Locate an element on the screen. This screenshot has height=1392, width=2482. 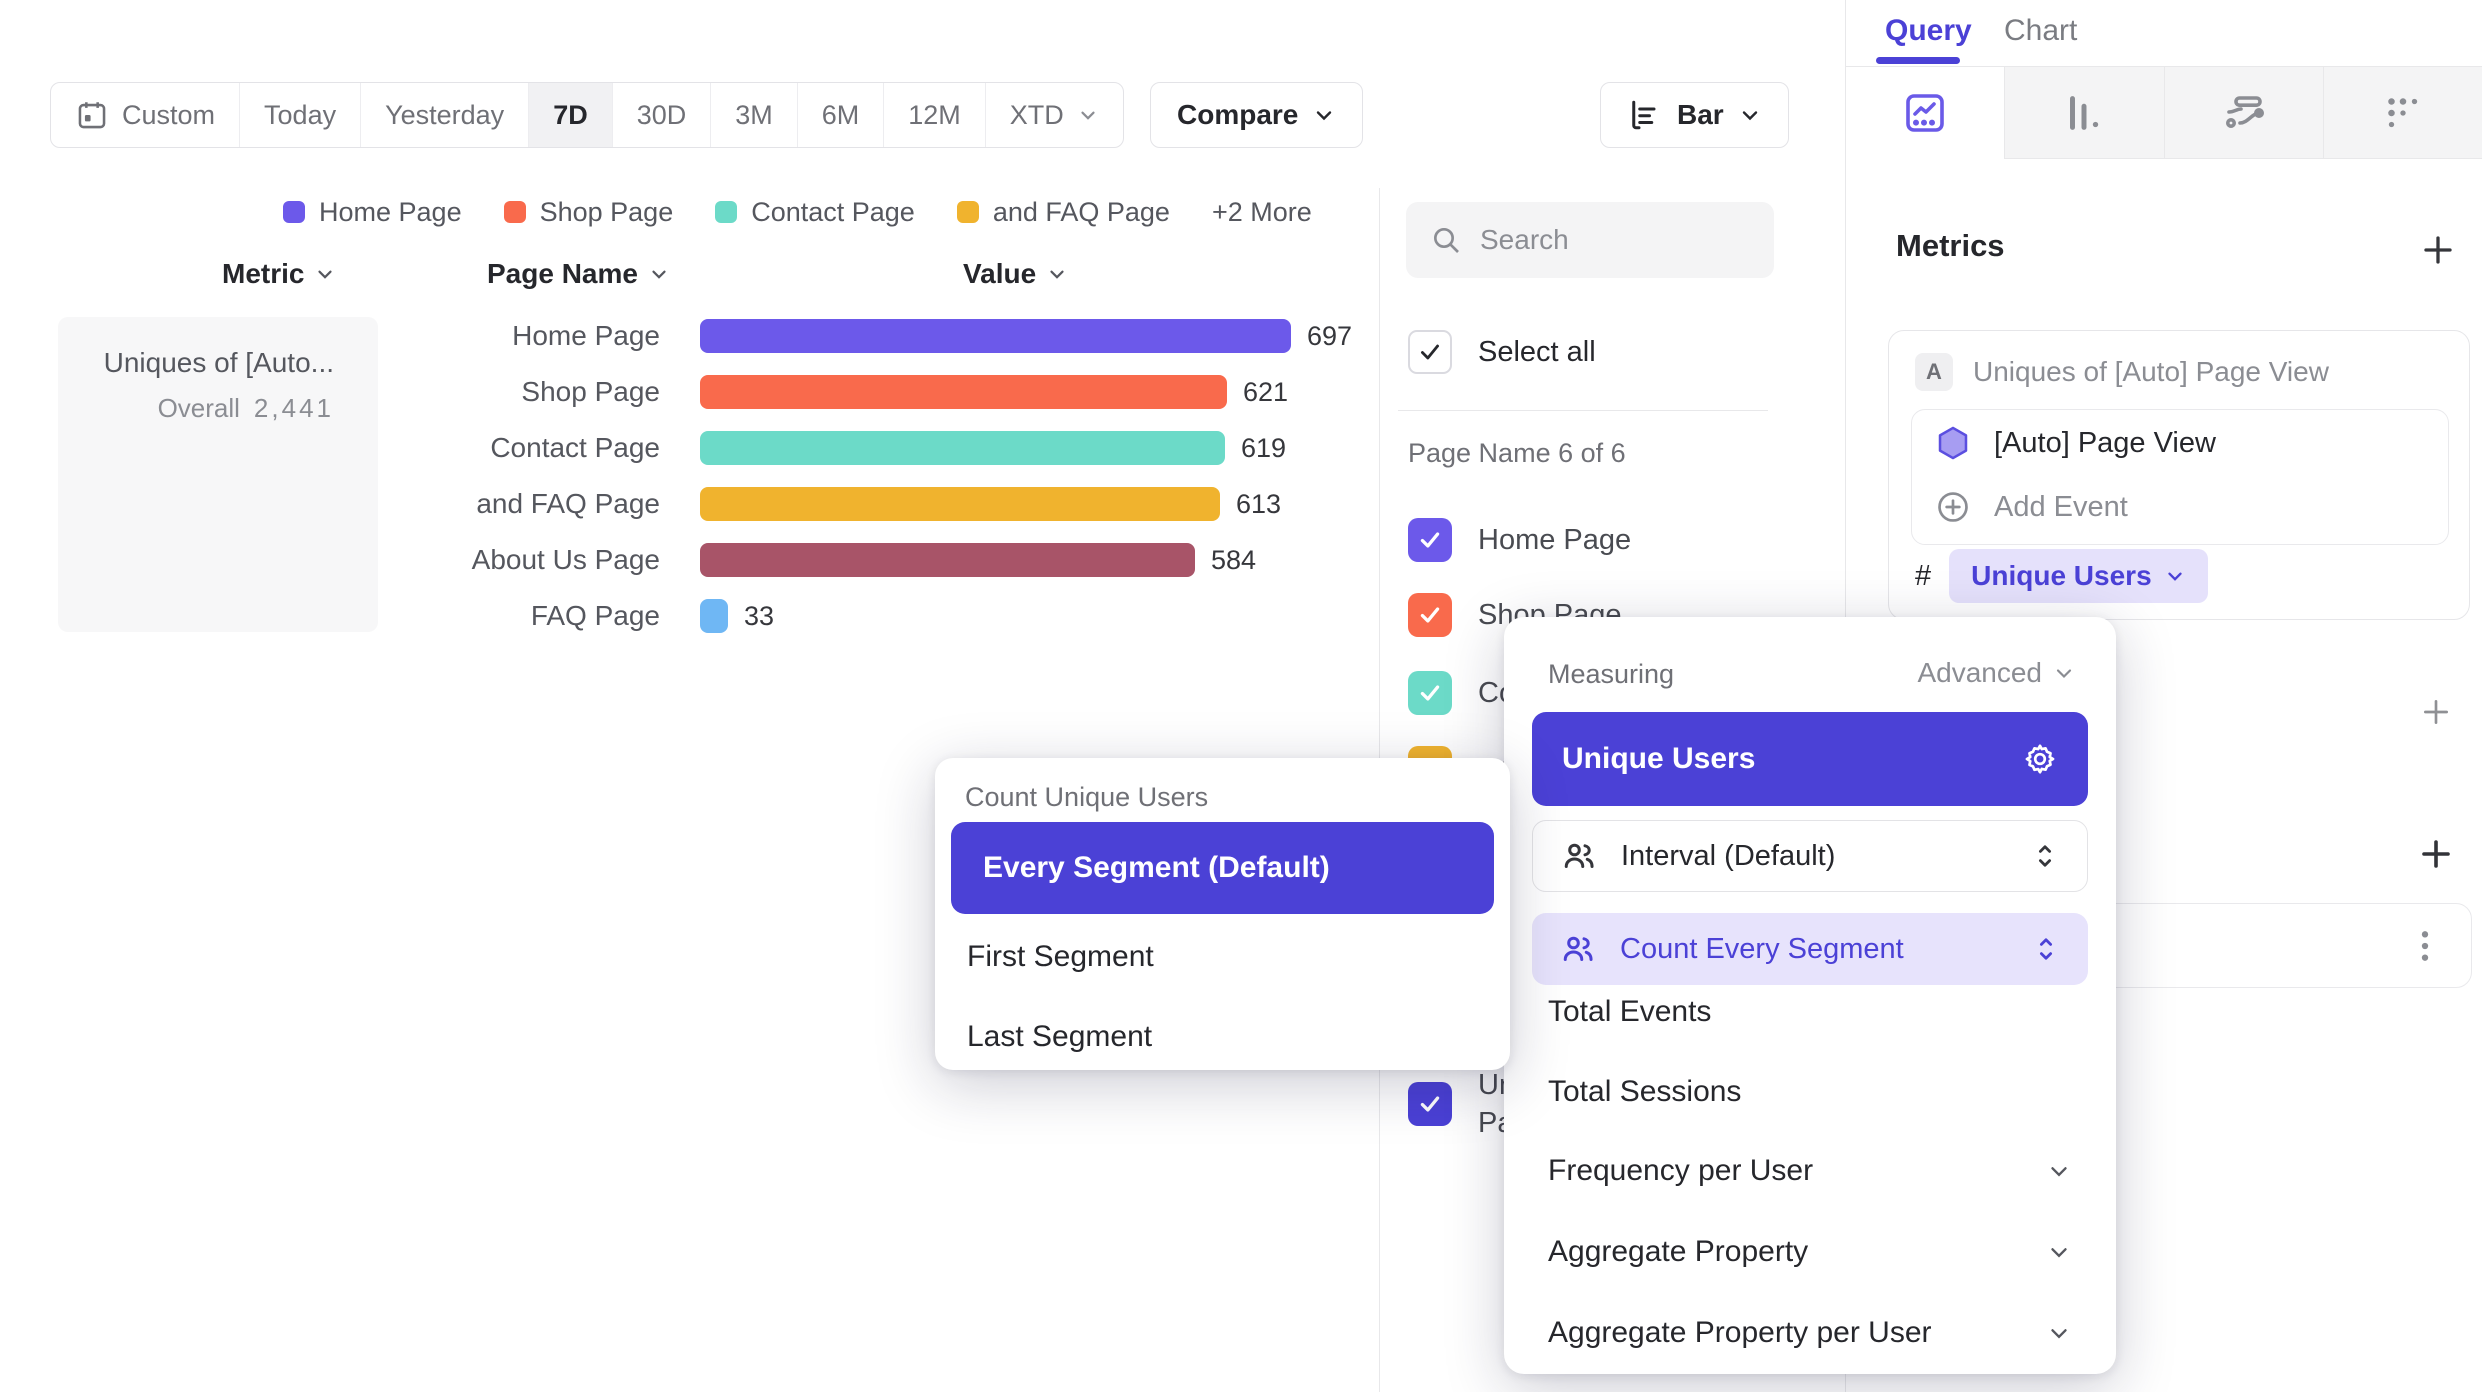
bar-contact-page is located at coordinates (962, 448).